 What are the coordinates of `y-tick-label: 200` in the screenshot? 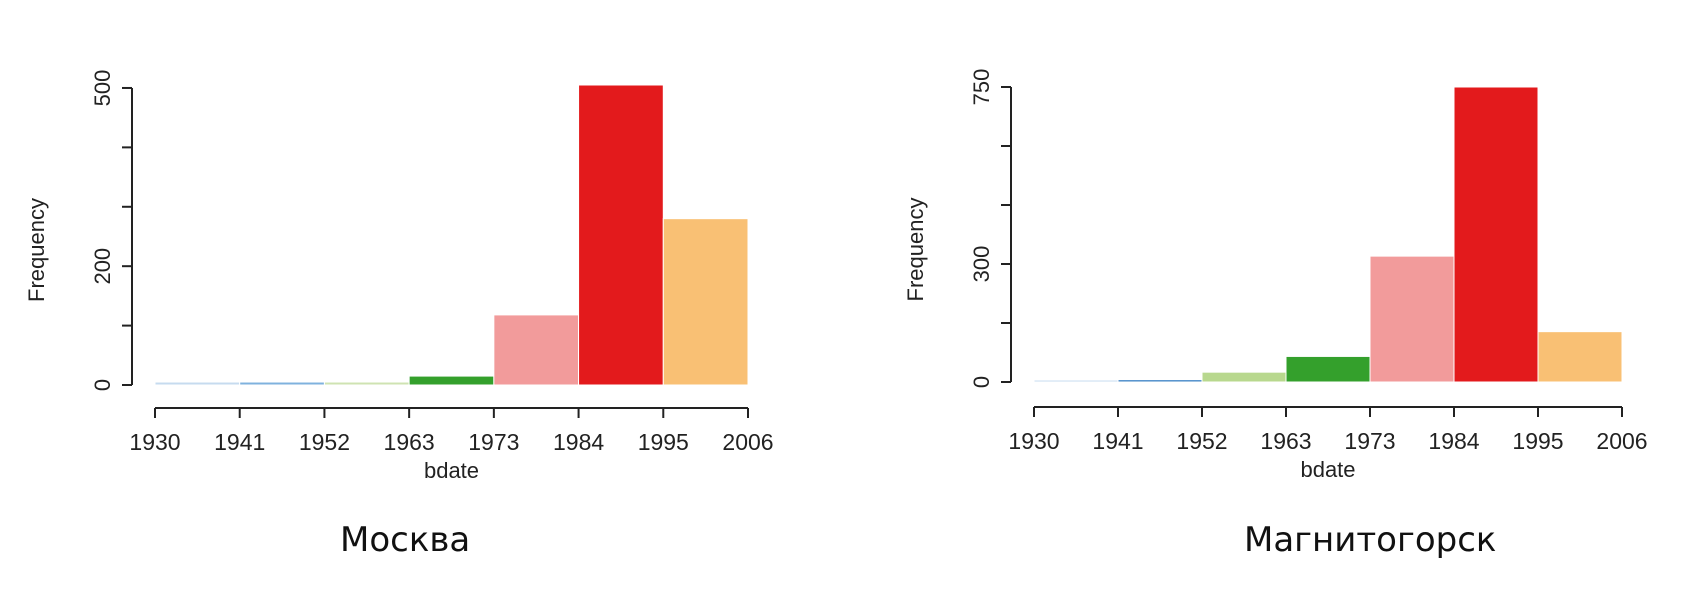 It's located at (102, 266).